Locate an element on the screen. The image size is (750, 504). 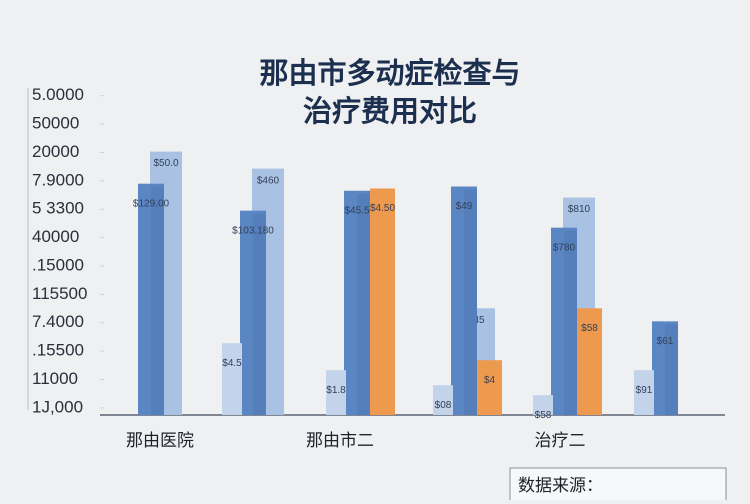
x-tick-label: 那由医院 is located at coordinates (160, 441).